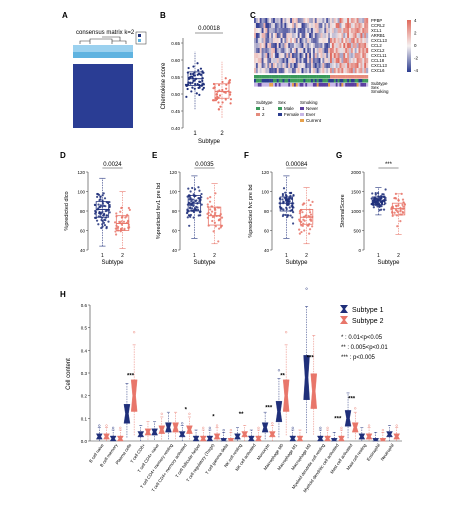  What do you see at coordinates (209, 142) in the screenshot?
I see `x-axis-label: Subtype` at bounding box center [209, 142].